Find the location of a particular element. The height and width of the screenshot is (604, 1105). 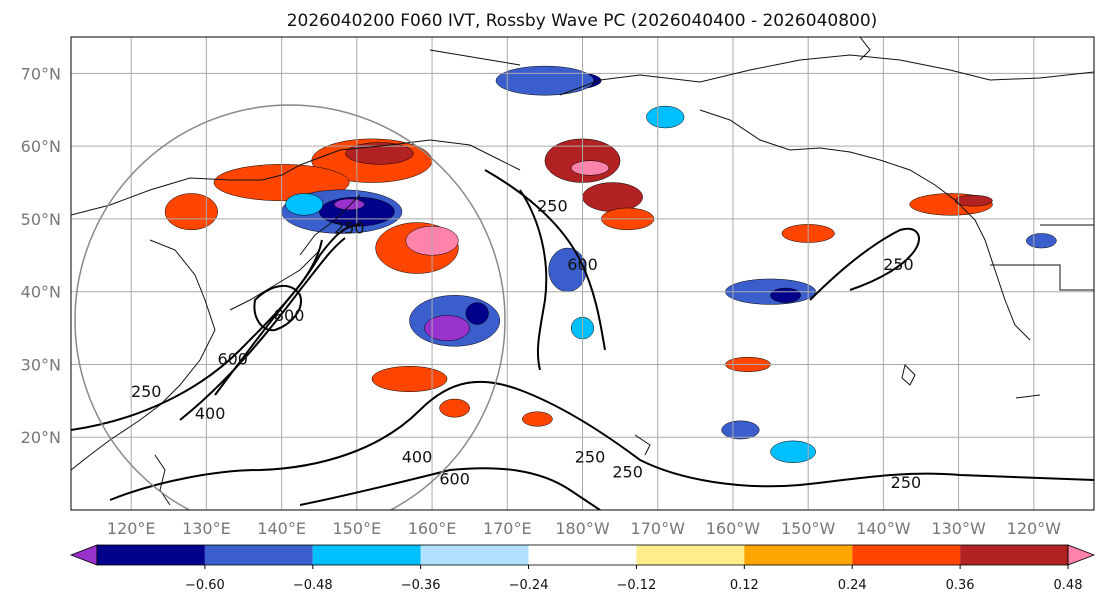

lat-tick-label: 50°N is located at coordinates (41, 219).